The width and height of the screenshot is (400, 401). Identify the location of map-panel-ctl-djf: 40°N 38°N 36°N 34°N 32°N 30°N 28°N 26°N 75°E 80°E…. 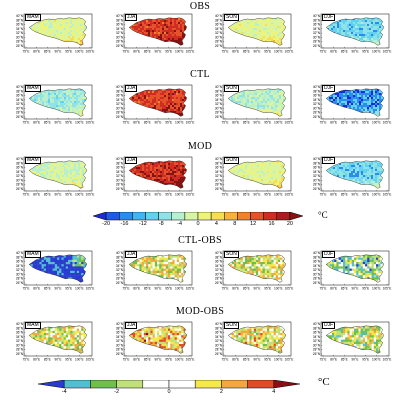
(350, 105).